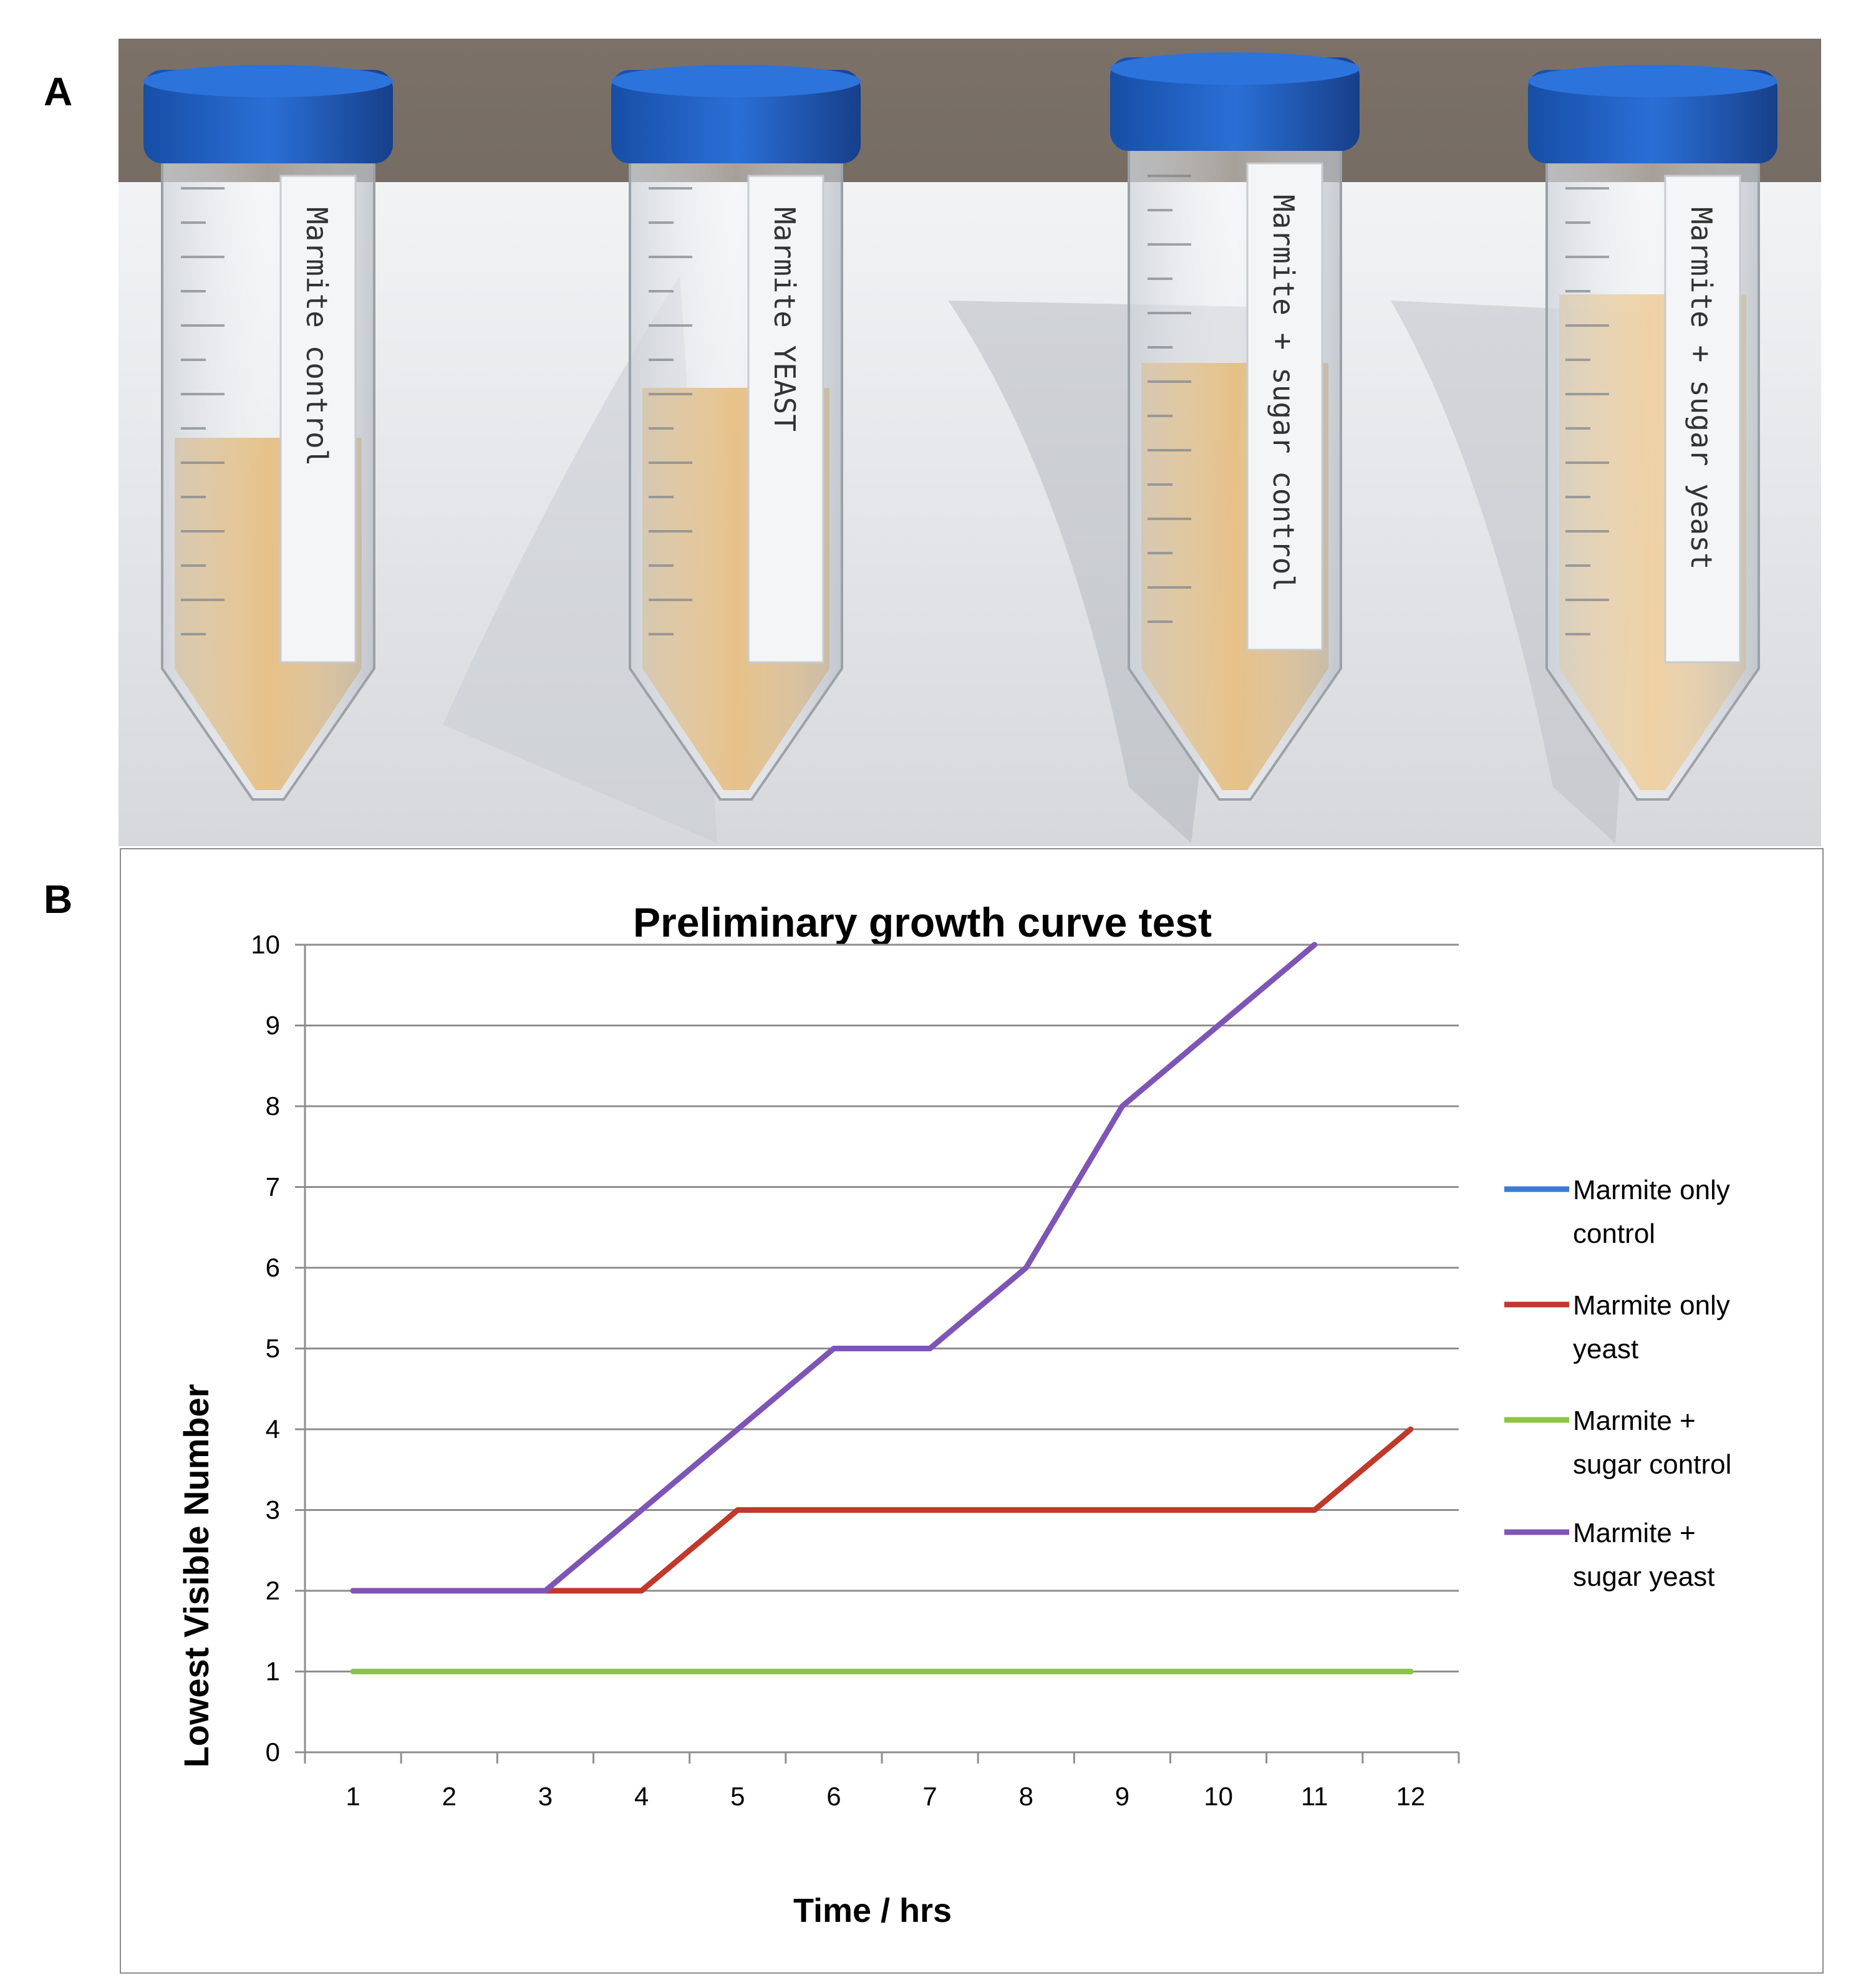 Image resolution: width=1876 pixels, height=1983 pixels. Describe the element at coordinates (273, 1025) in the screenshot. I see `y-tick-label: 9` at that location.